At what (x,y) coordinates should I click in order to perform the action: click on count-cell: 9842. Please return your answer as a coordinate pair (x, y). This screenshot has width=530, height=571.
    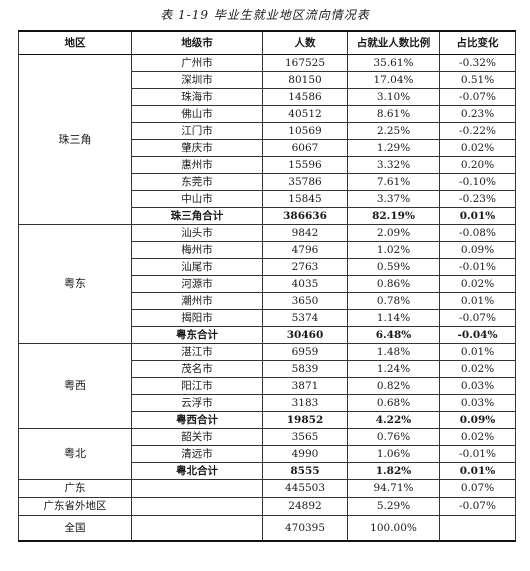
    Looking at the image, I should click on (305, 233).